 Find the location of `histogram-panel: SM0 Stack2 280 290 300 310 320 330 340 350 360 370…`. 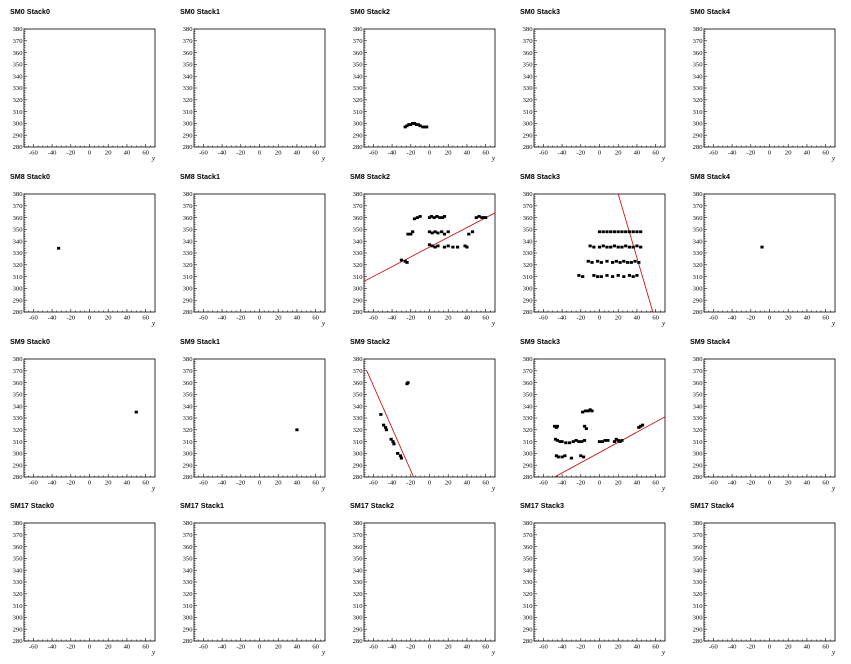

histogram-panel: SM0 Stack2 280 290 300 310 320 330 340 350 360 370… is located at coordinates (435, 88).